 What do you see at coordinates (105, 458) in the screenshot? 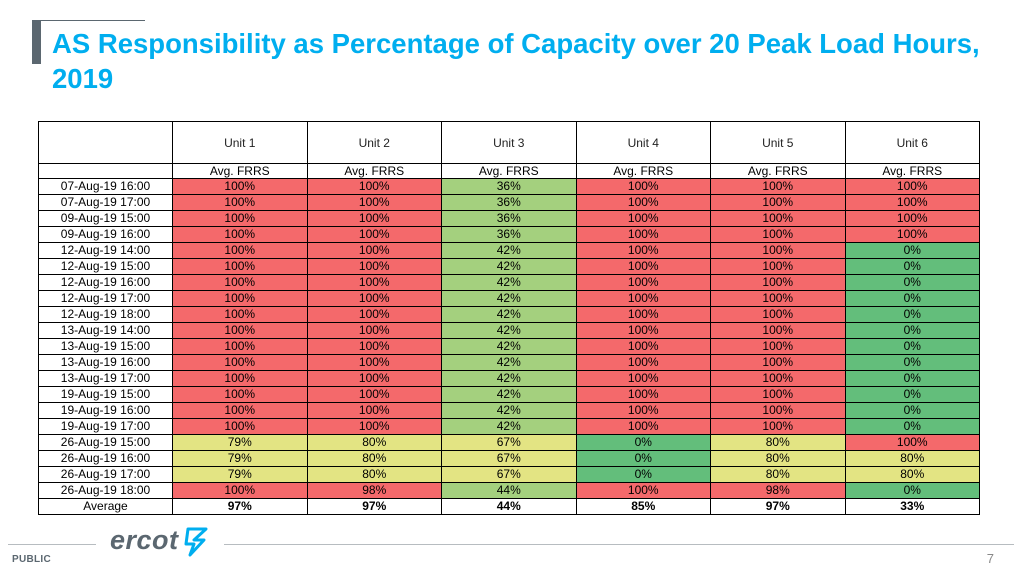
I see `row-datetime: 26-Aug-19 16:00` at bounding box center [105, 458].